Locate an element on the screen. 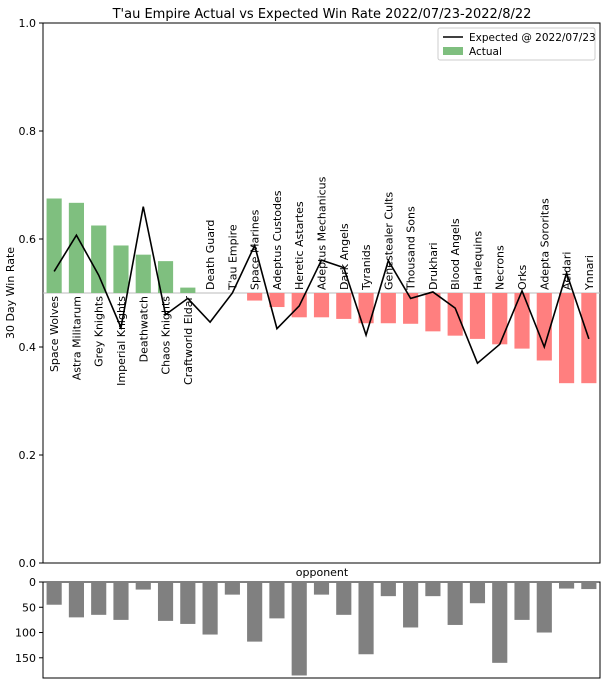 The height and width of the screenshot is (686, 606). subplot-title: opponent is located at coordinates (322, 572).